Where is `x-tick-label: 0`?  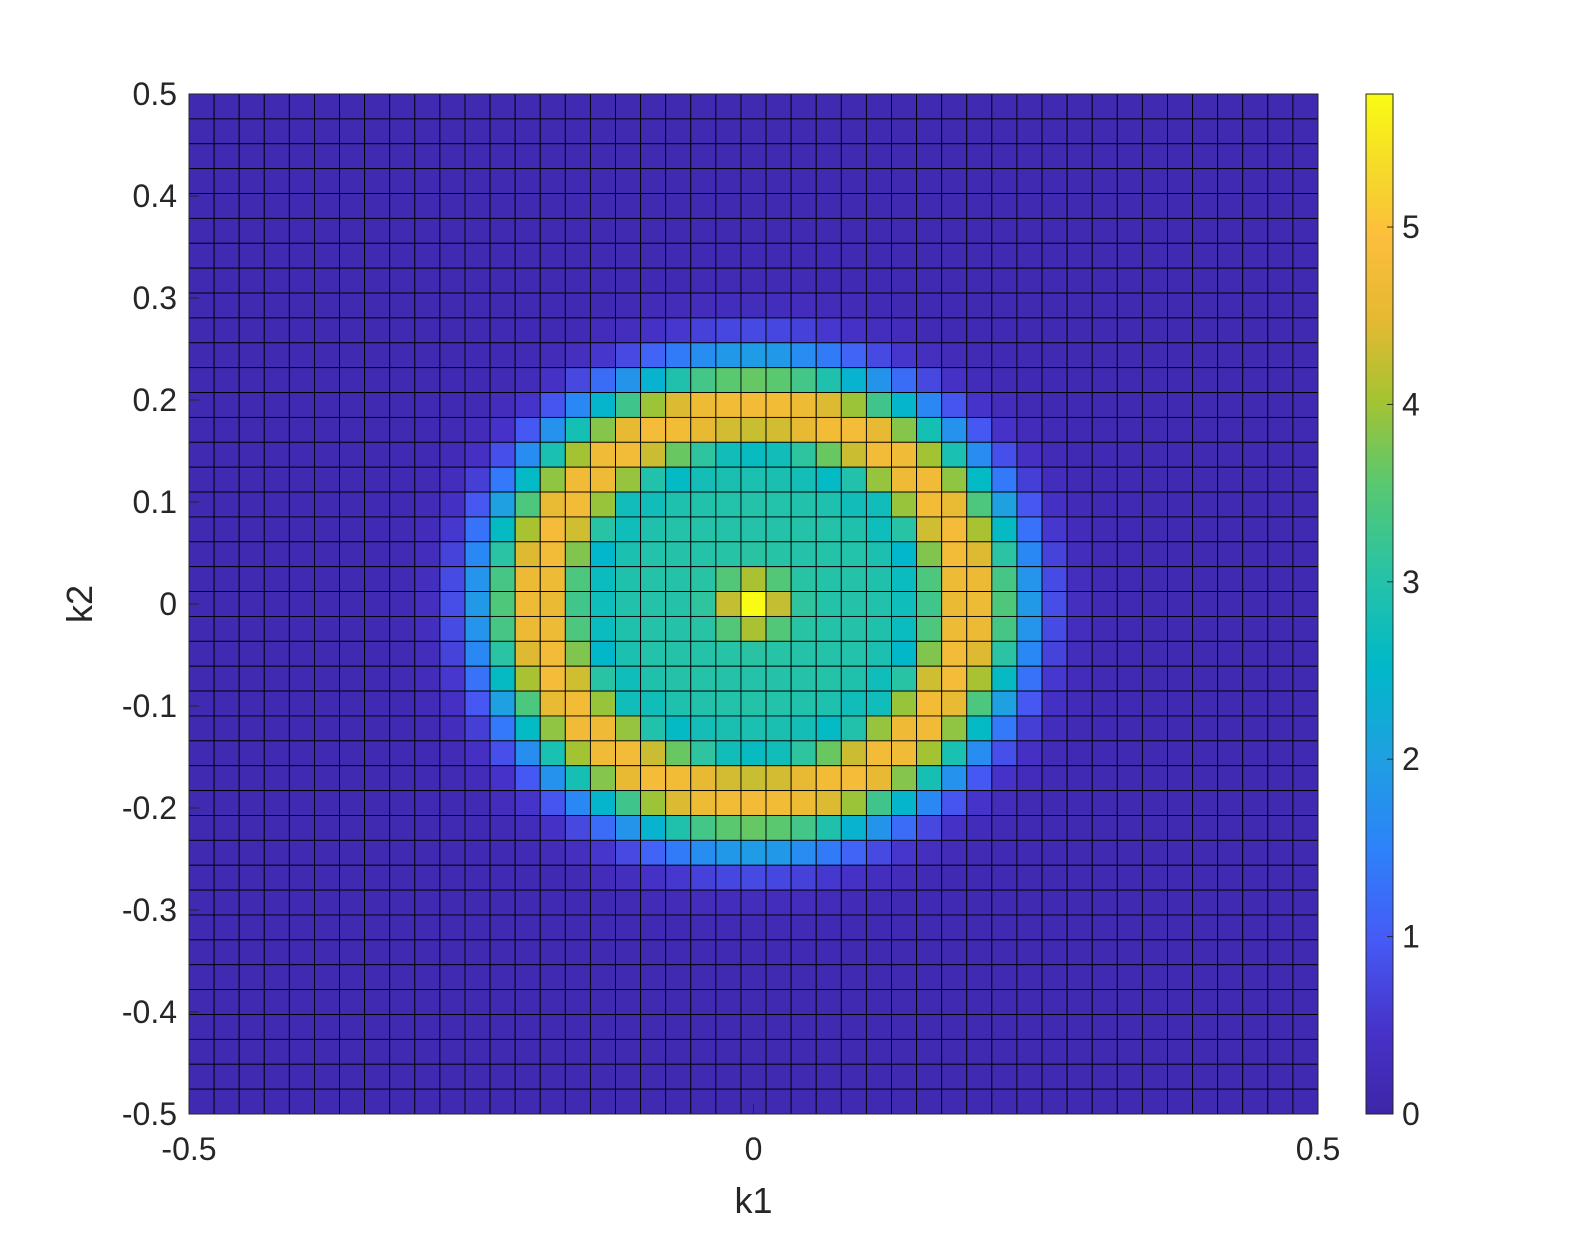 x-tick-label: 0 is located at coordinates (754, 1149).